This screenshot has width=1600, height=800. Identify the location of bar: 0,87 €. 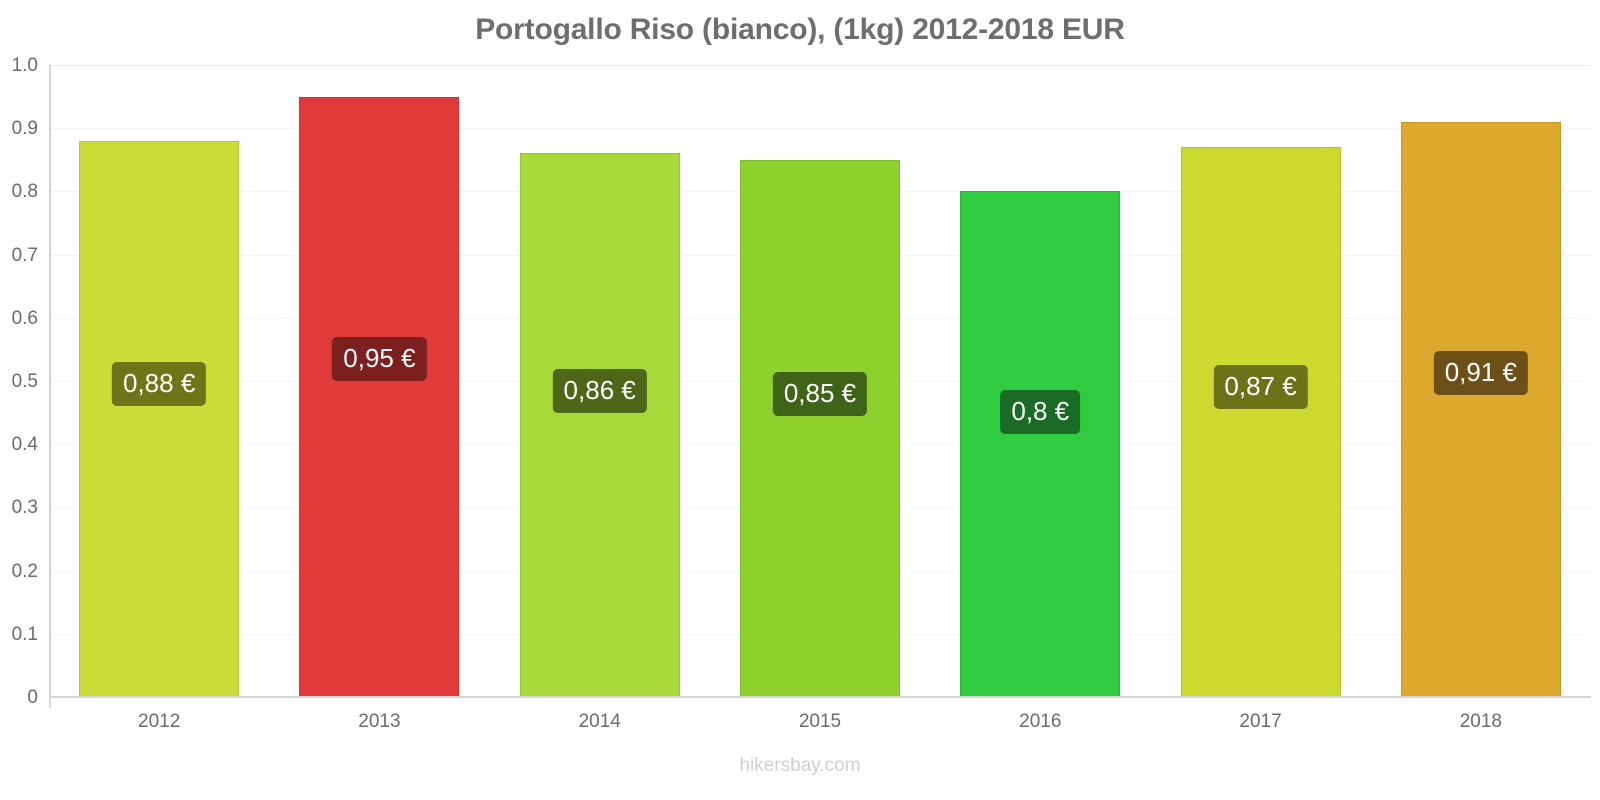
(1260, 422).